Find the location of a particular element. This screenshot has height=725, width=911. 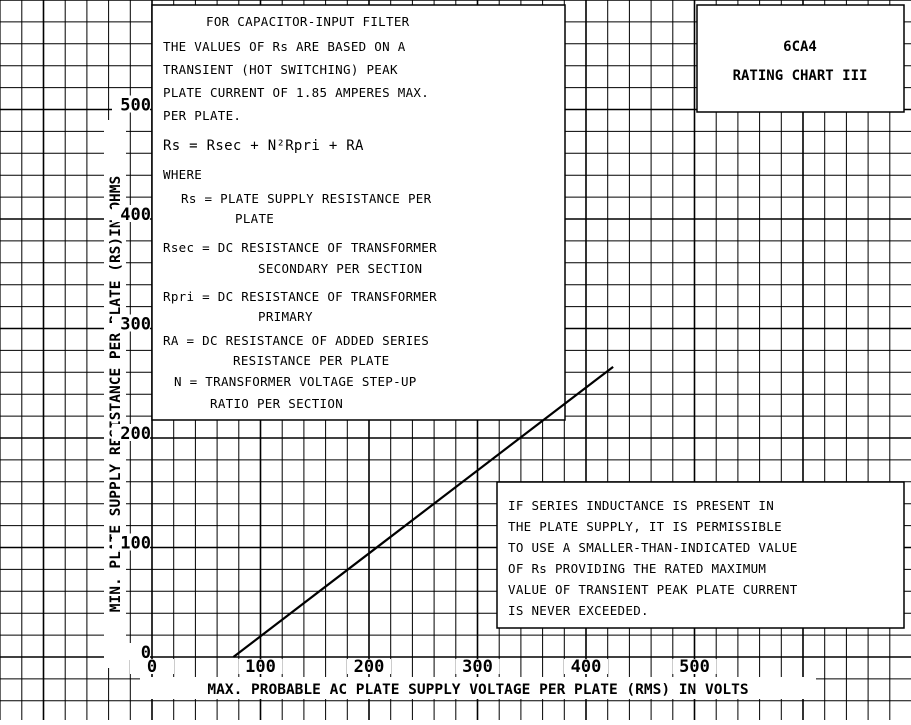

x-tick-label: 100 is located at coordinates (260, 667).